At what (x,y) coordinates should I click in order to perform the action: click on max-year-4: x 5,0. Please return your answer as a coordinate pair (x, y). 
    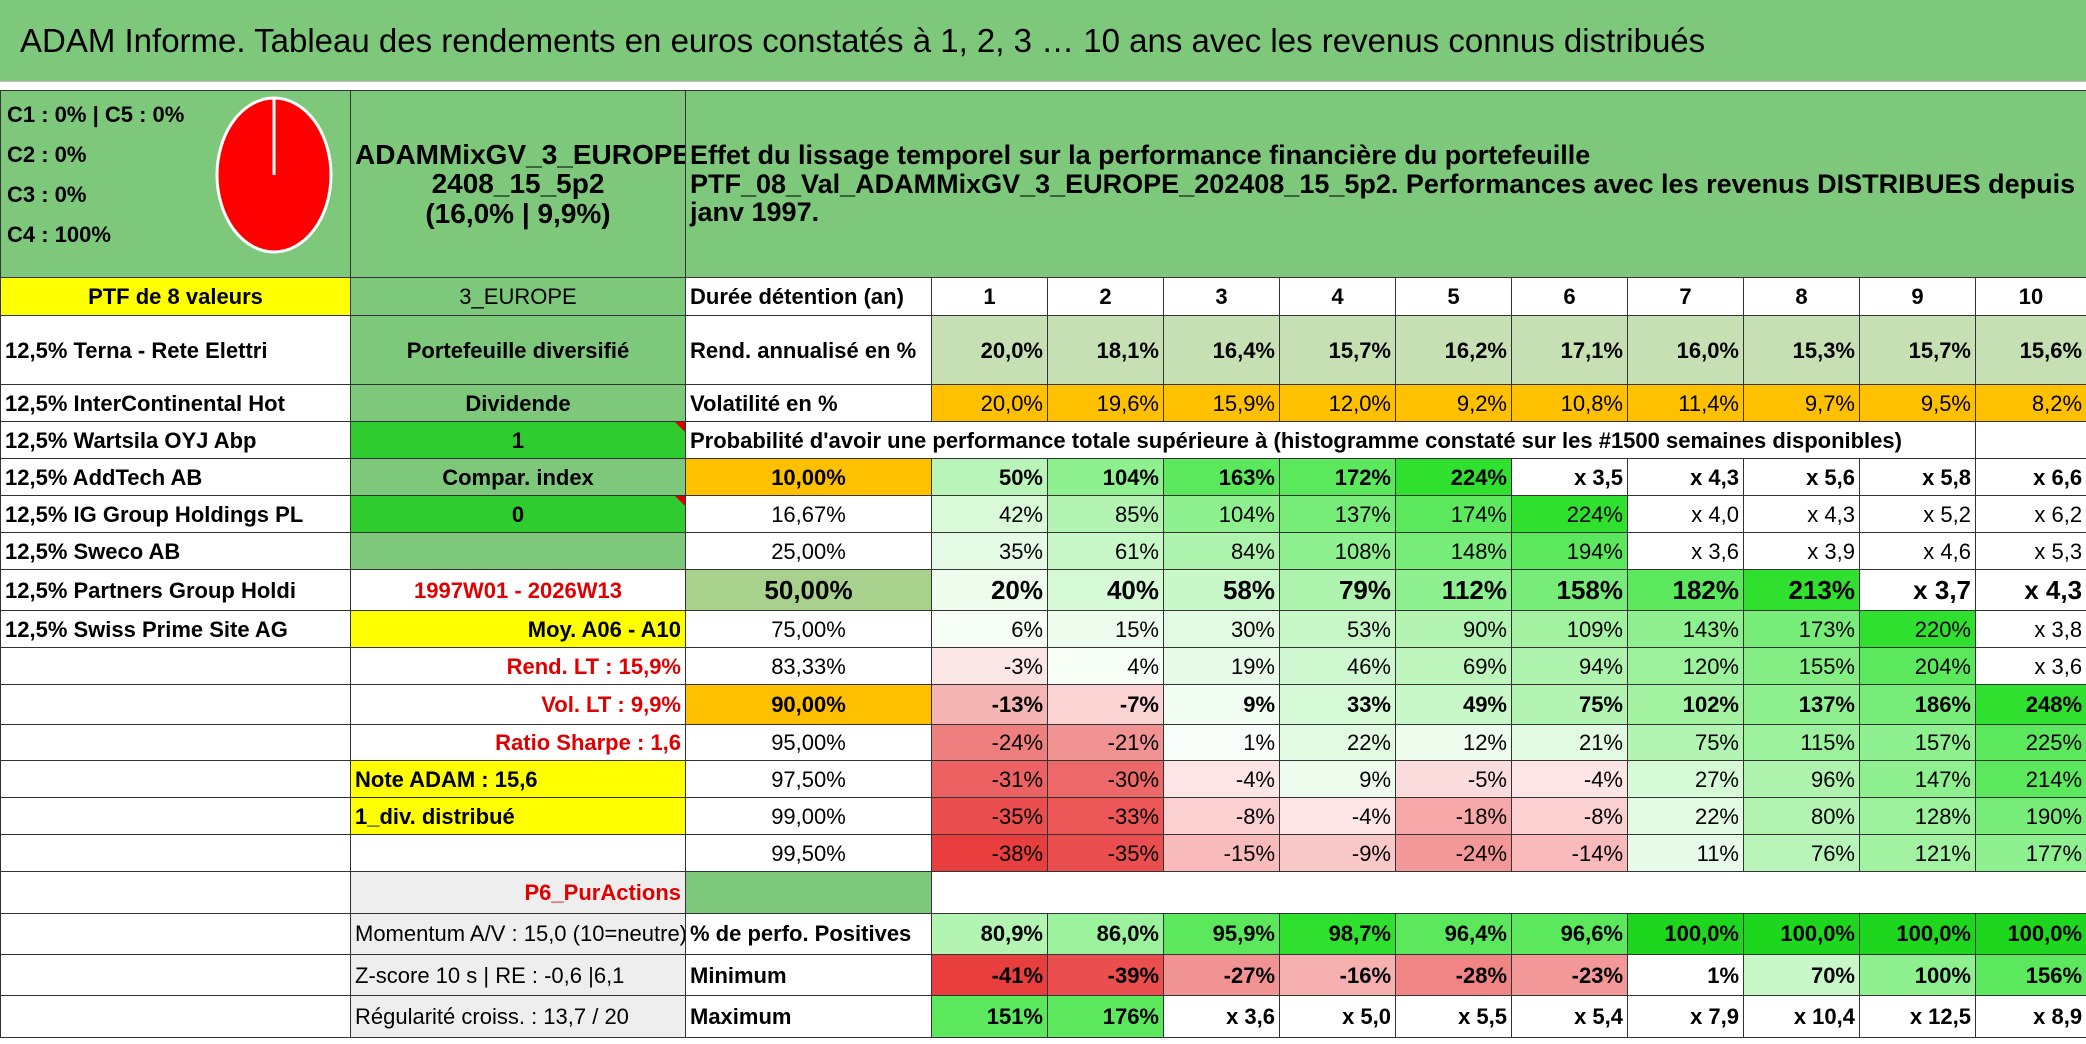
    Looking at the image, I should click on (1337, 1016).